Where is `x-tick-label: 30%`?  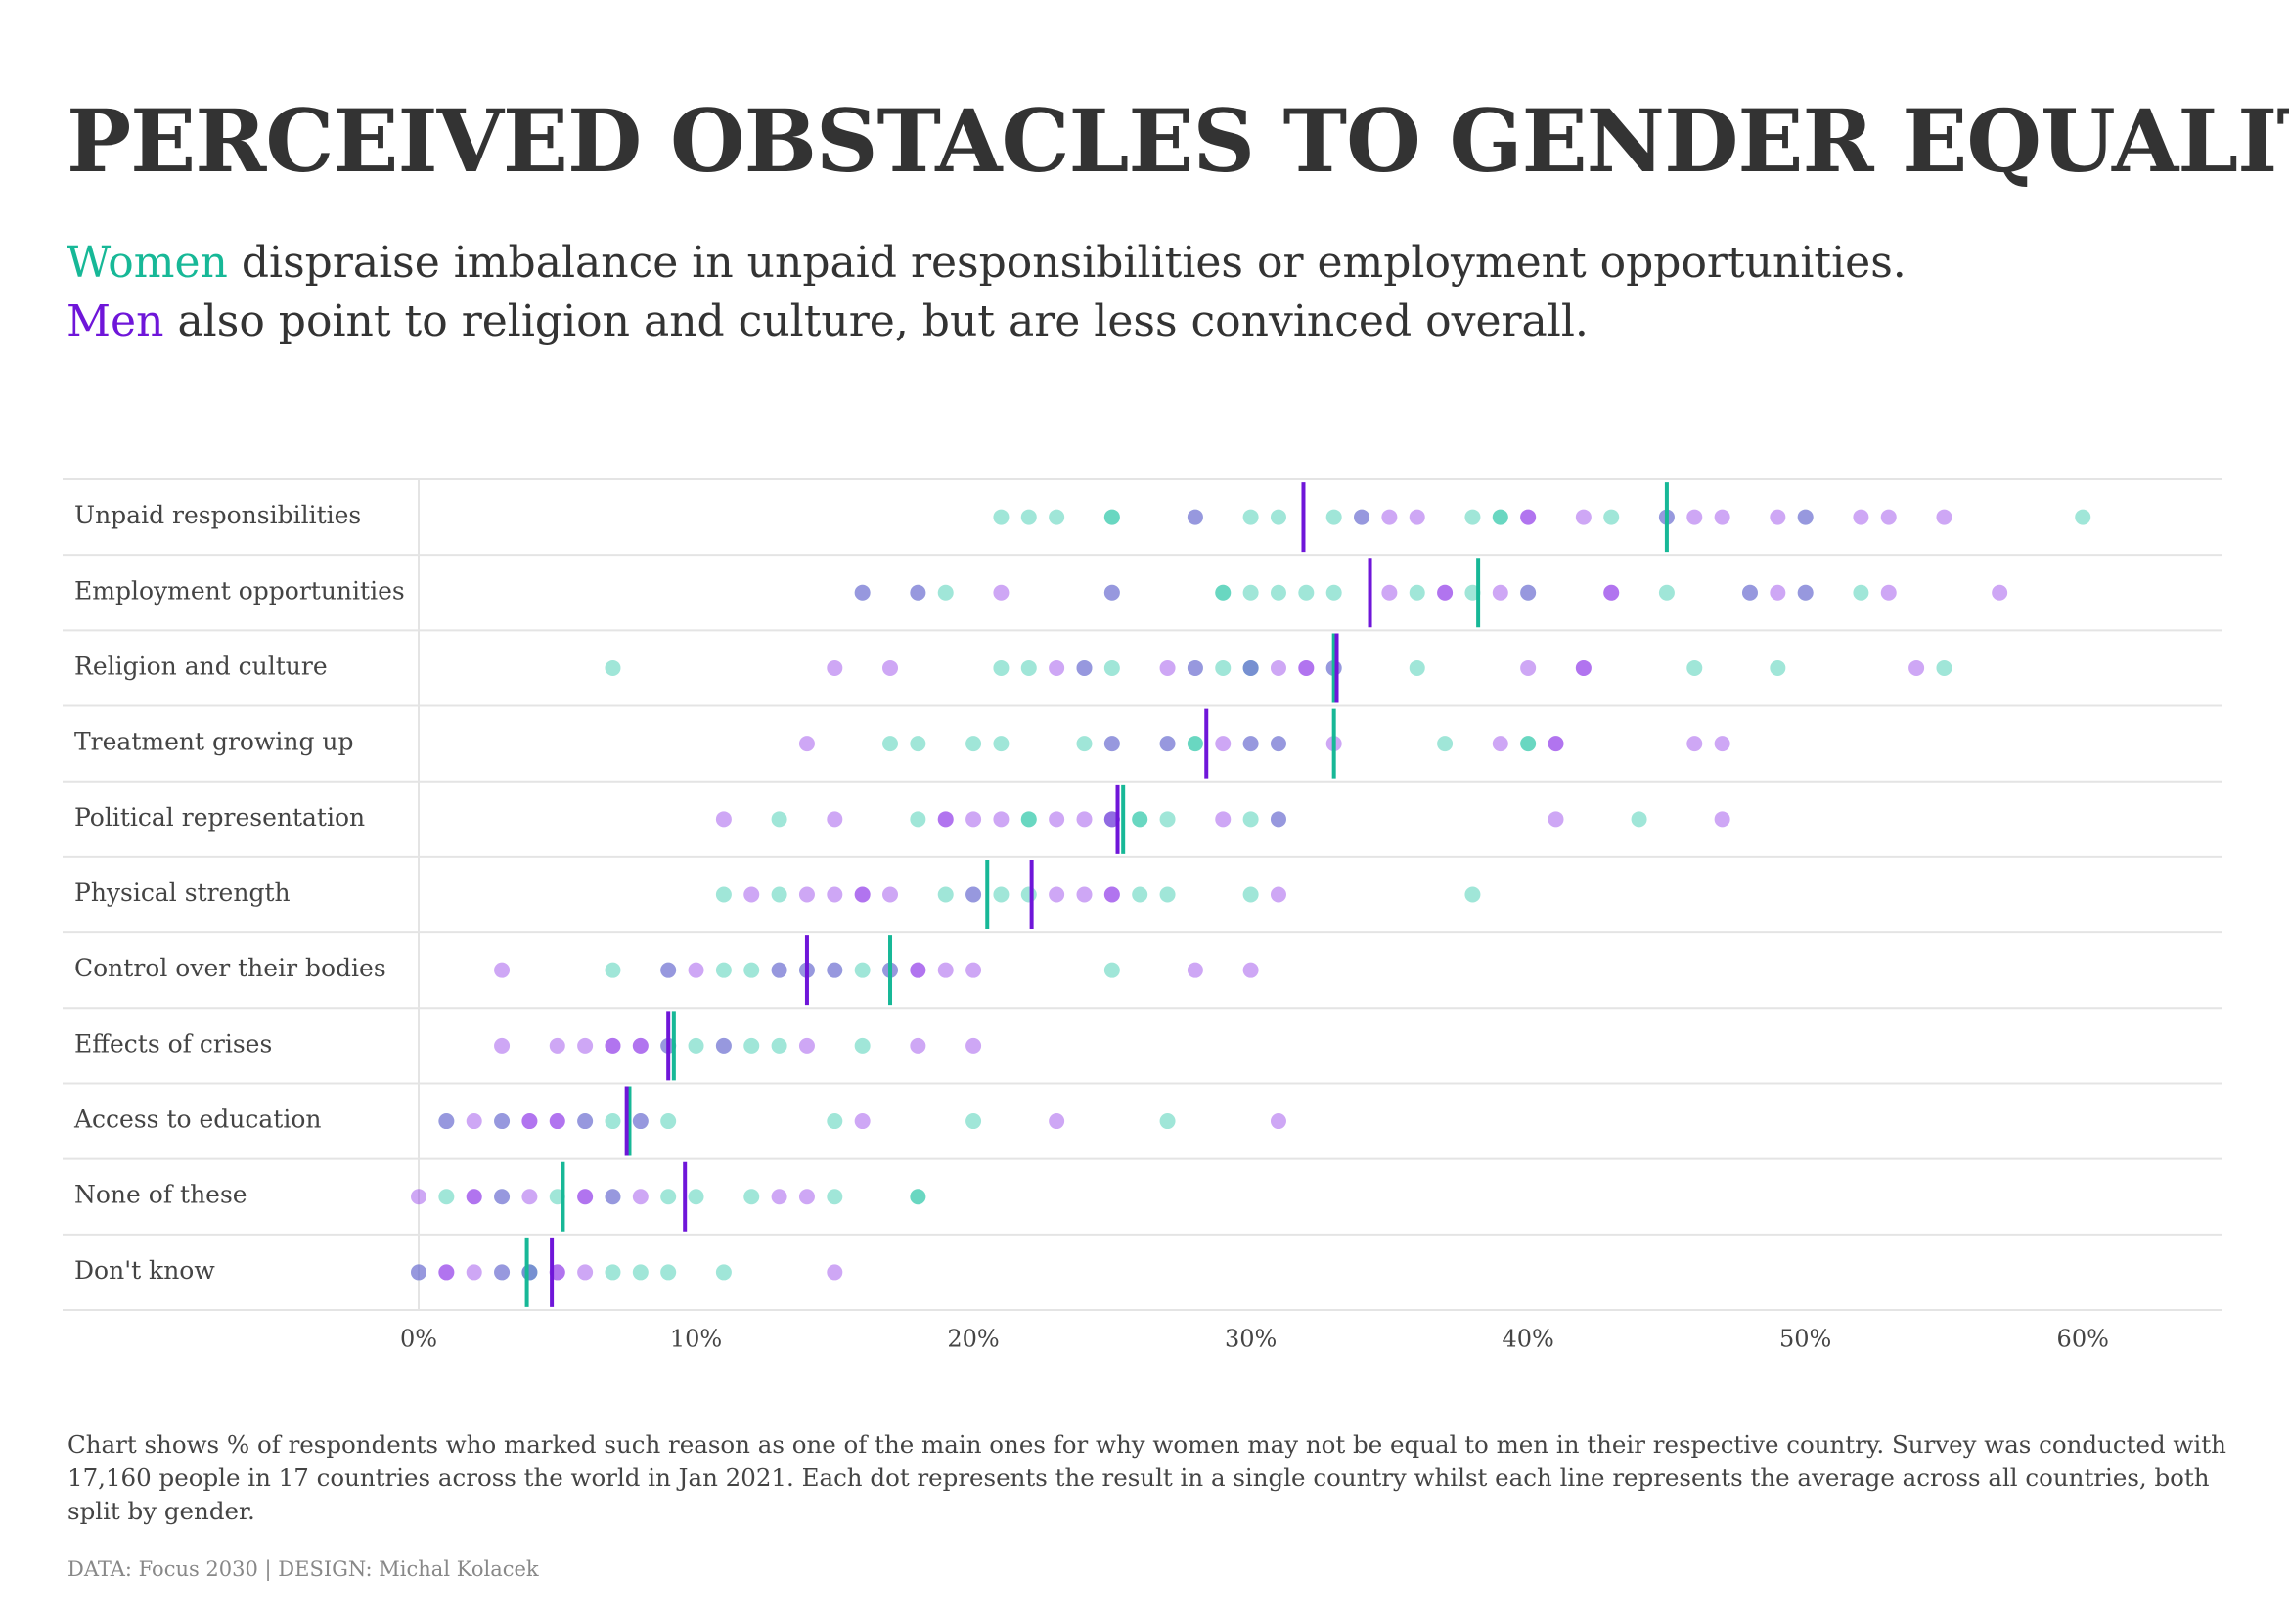
x-tick-label: 30% is located at coordinates (1251, 1339).